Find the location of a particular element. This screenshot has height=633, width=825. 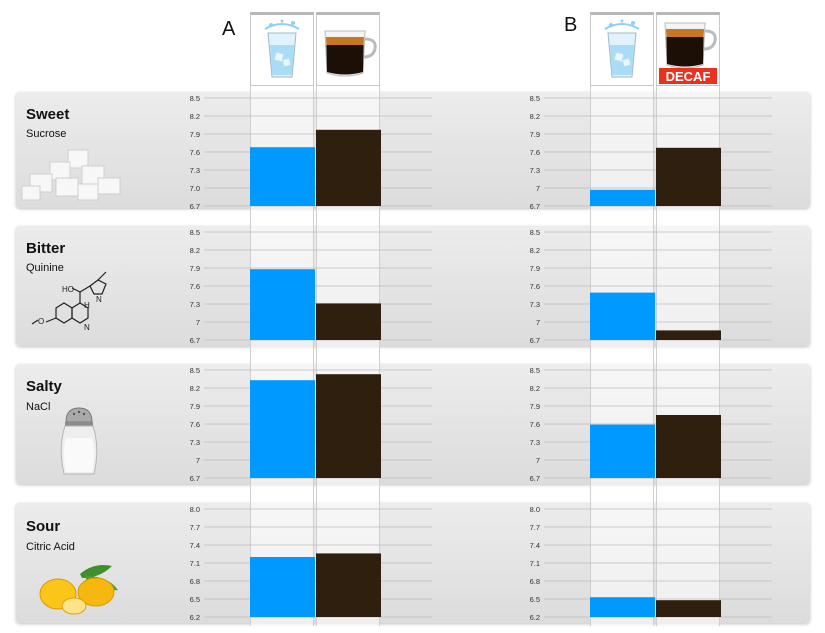

decaf-badge is located at coordinates (688, 76).